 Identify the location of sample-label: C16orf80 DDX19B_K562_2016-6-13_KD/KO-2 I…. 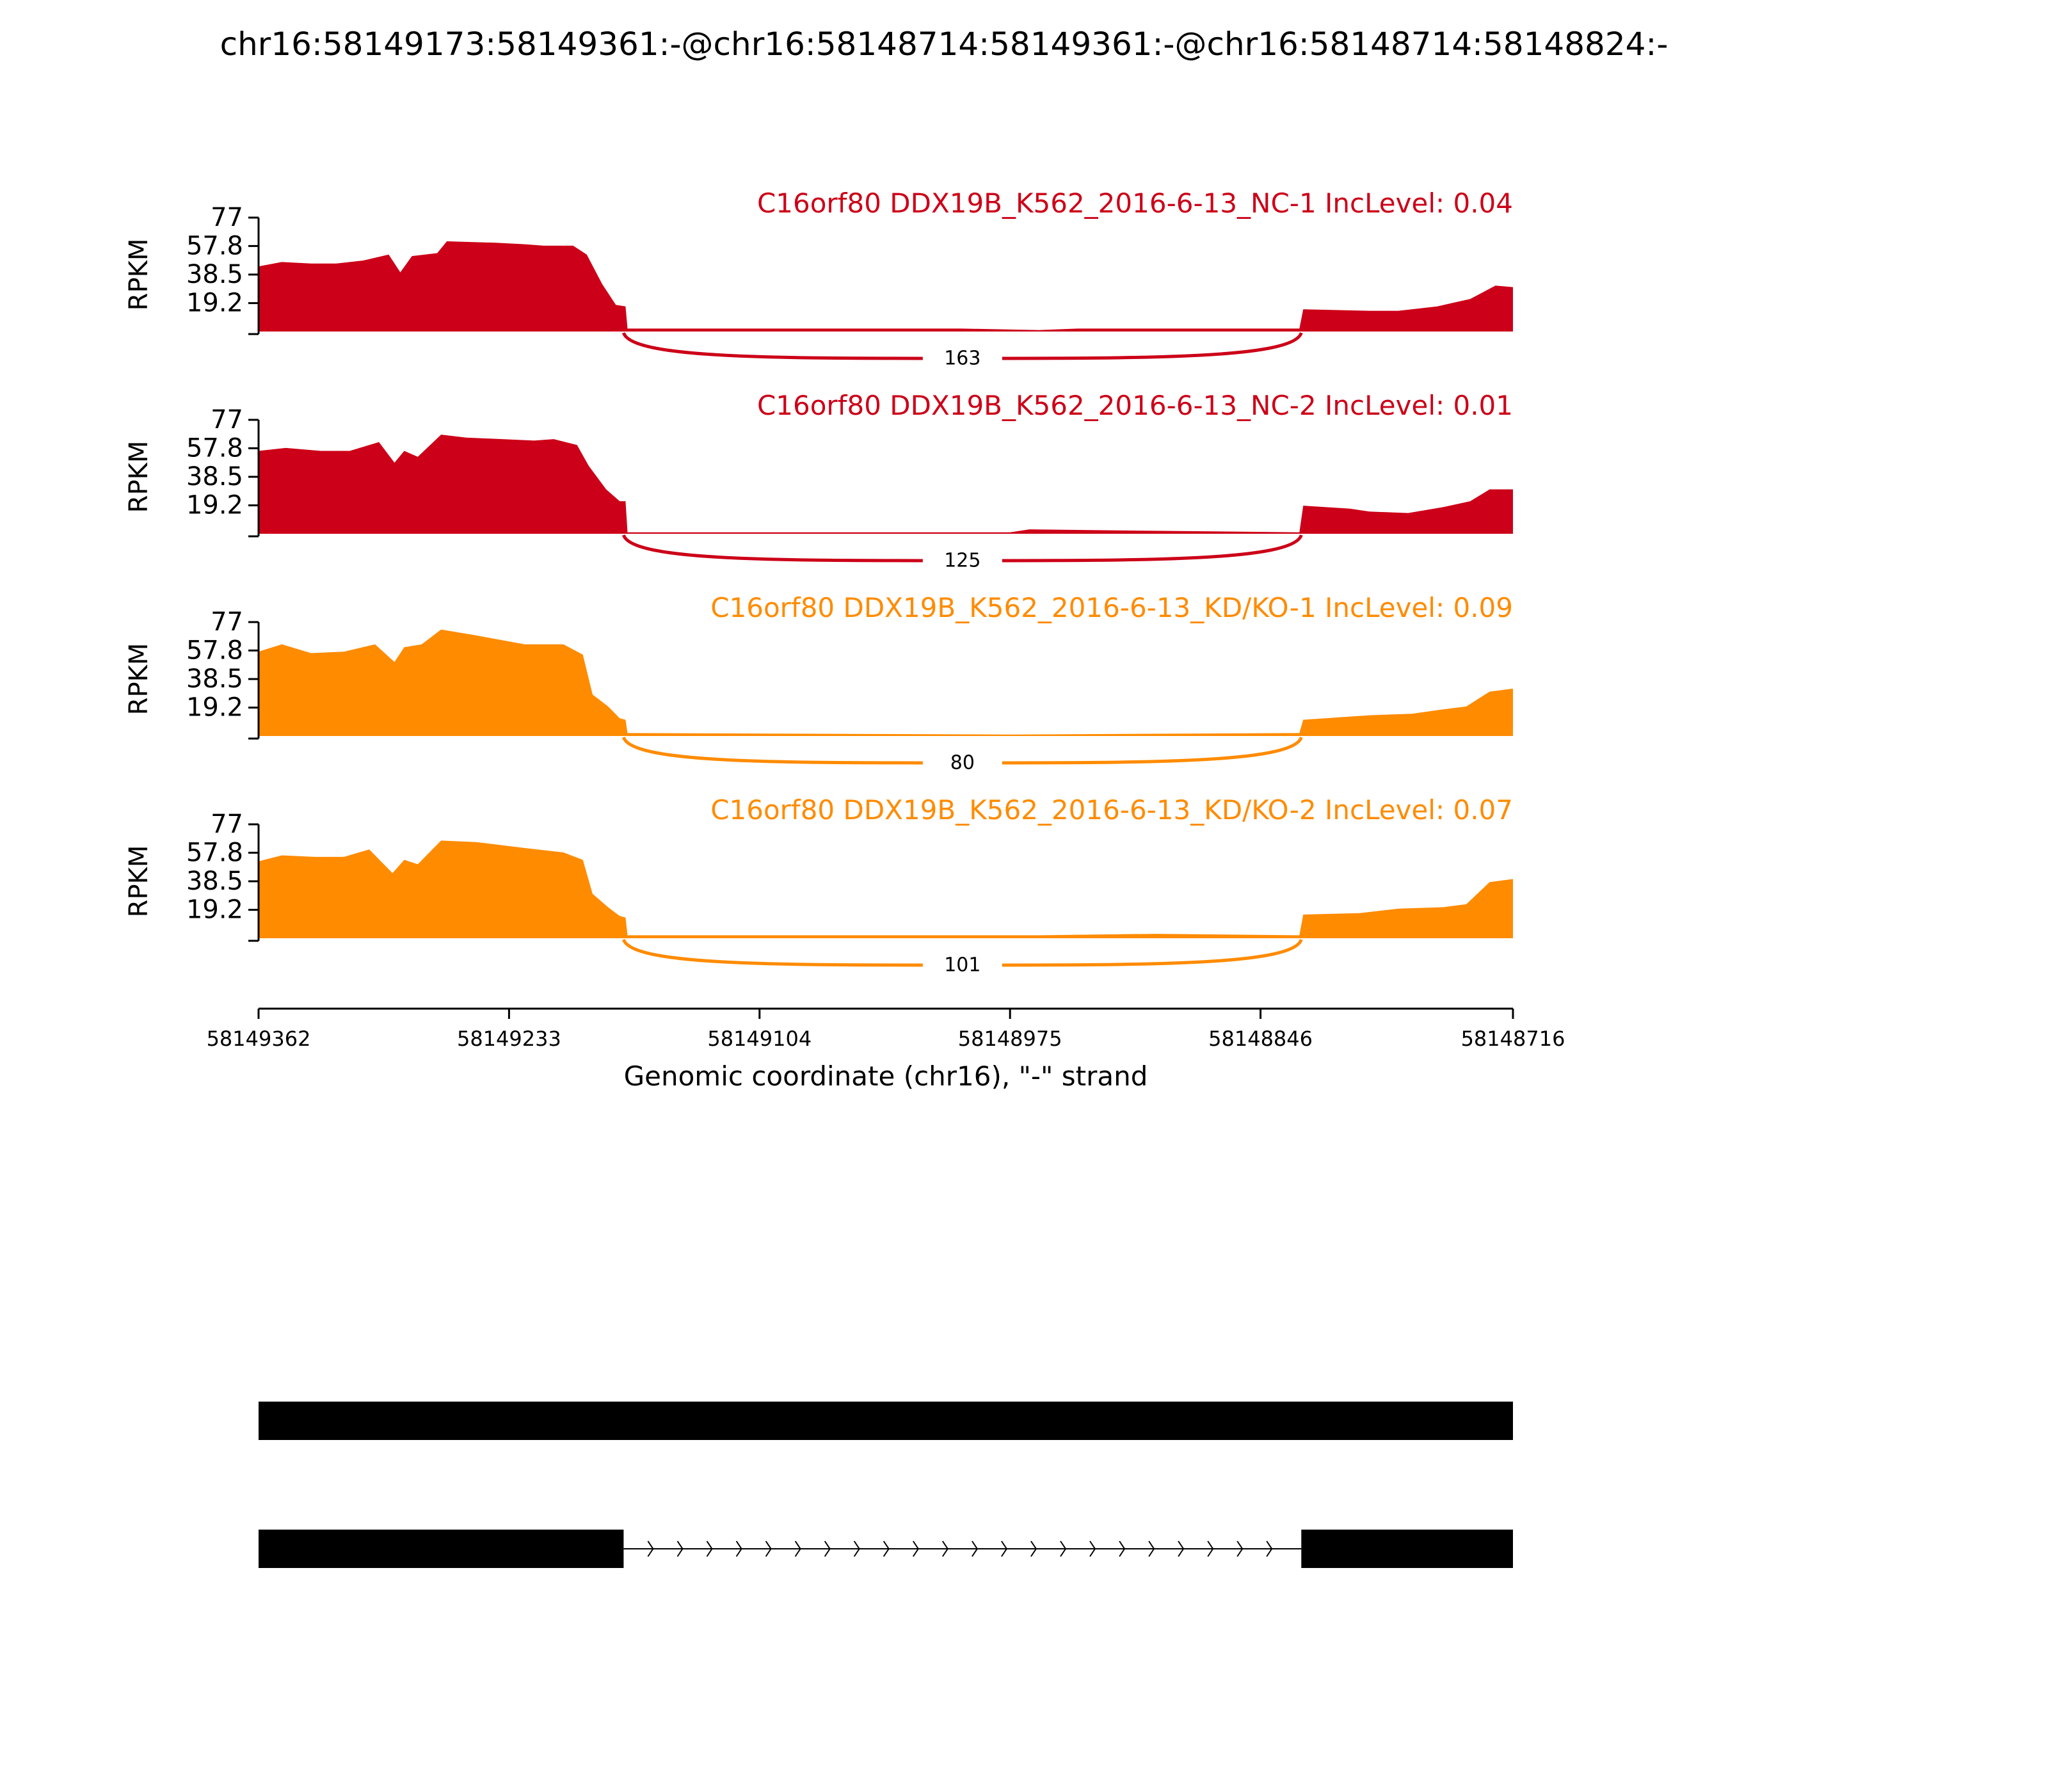
(1111, 810).